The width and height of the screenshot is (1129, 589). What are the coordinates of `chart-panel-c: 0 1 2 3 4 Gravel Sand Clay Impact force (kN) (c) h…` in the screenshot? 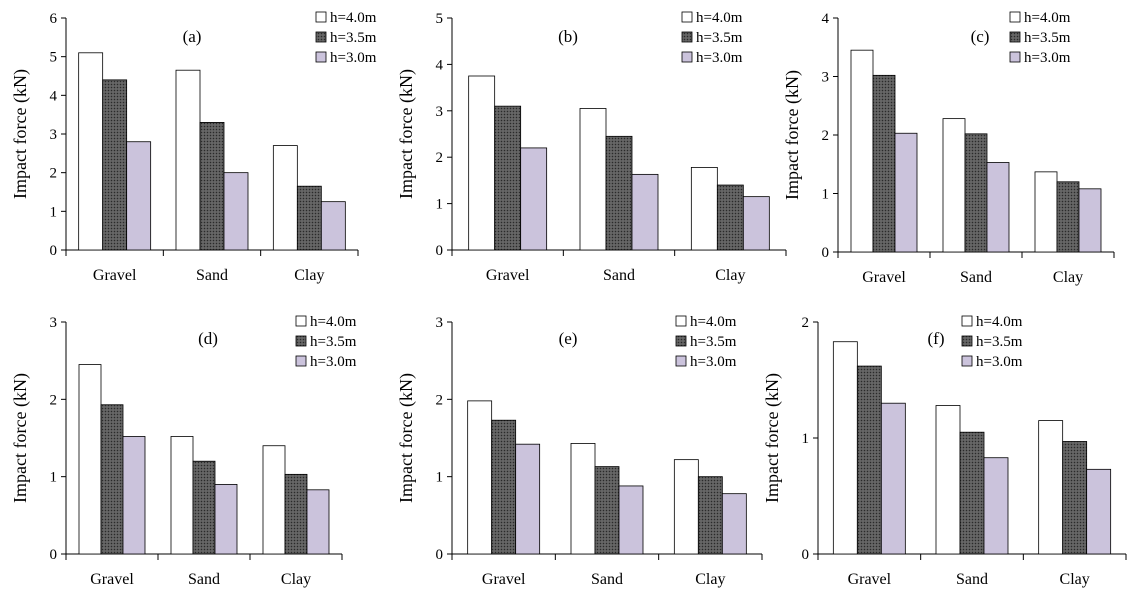 It's located at (948, 148).